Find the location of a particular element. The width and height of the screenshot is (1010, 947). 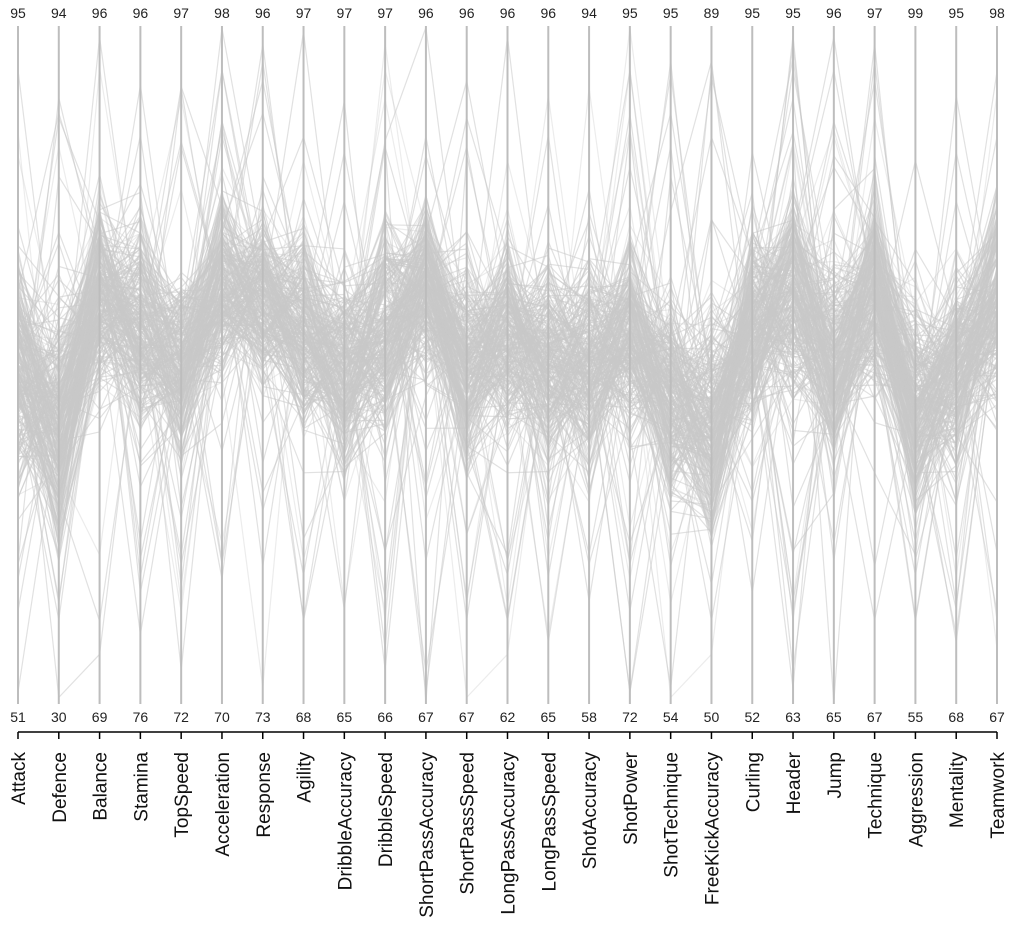

axis-Aggression: 99 55 is located at coordinates (916, 365).